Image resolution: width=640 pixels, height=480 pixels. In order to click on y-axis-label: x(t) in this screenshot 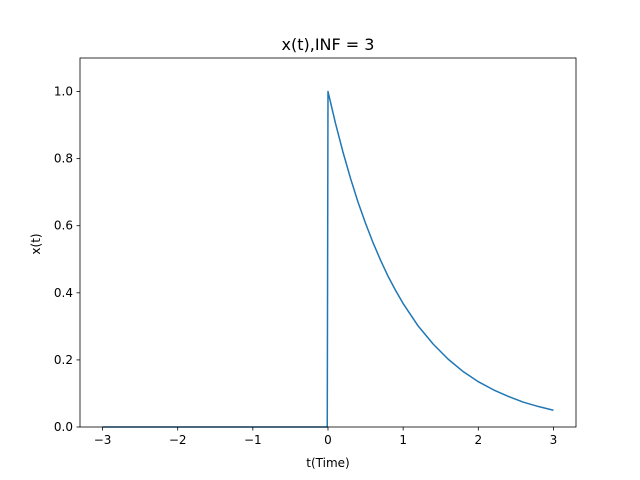, I will do `click(36, 243)`.